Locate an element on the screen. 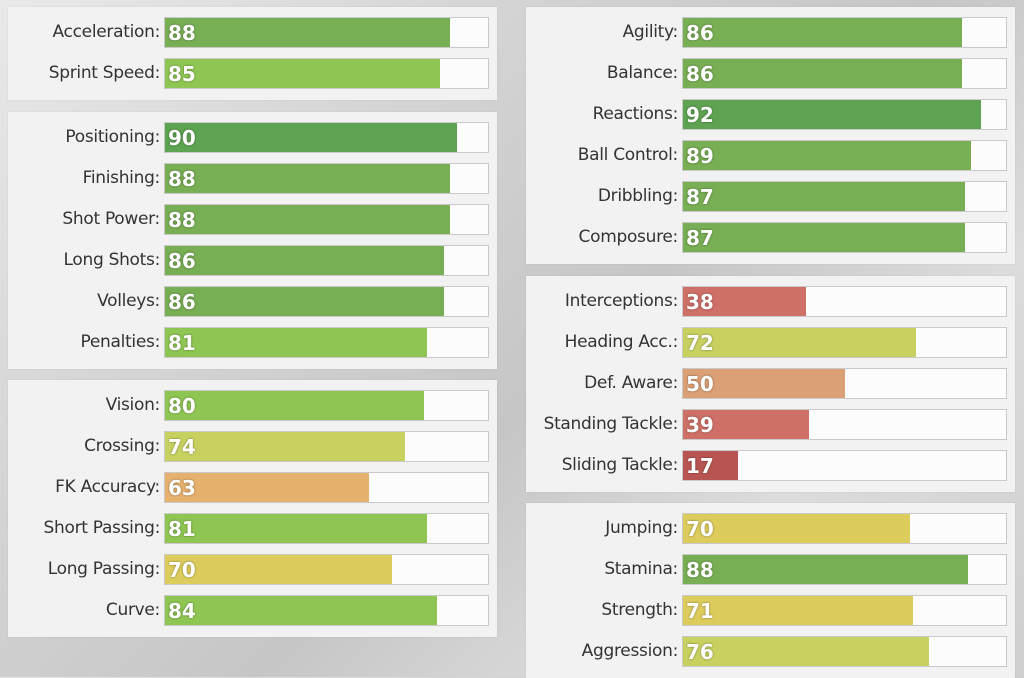 The height and width of the screenshot is (678, 1024). stat-bar-penalties: 81 is located at coordinates (326, 342).